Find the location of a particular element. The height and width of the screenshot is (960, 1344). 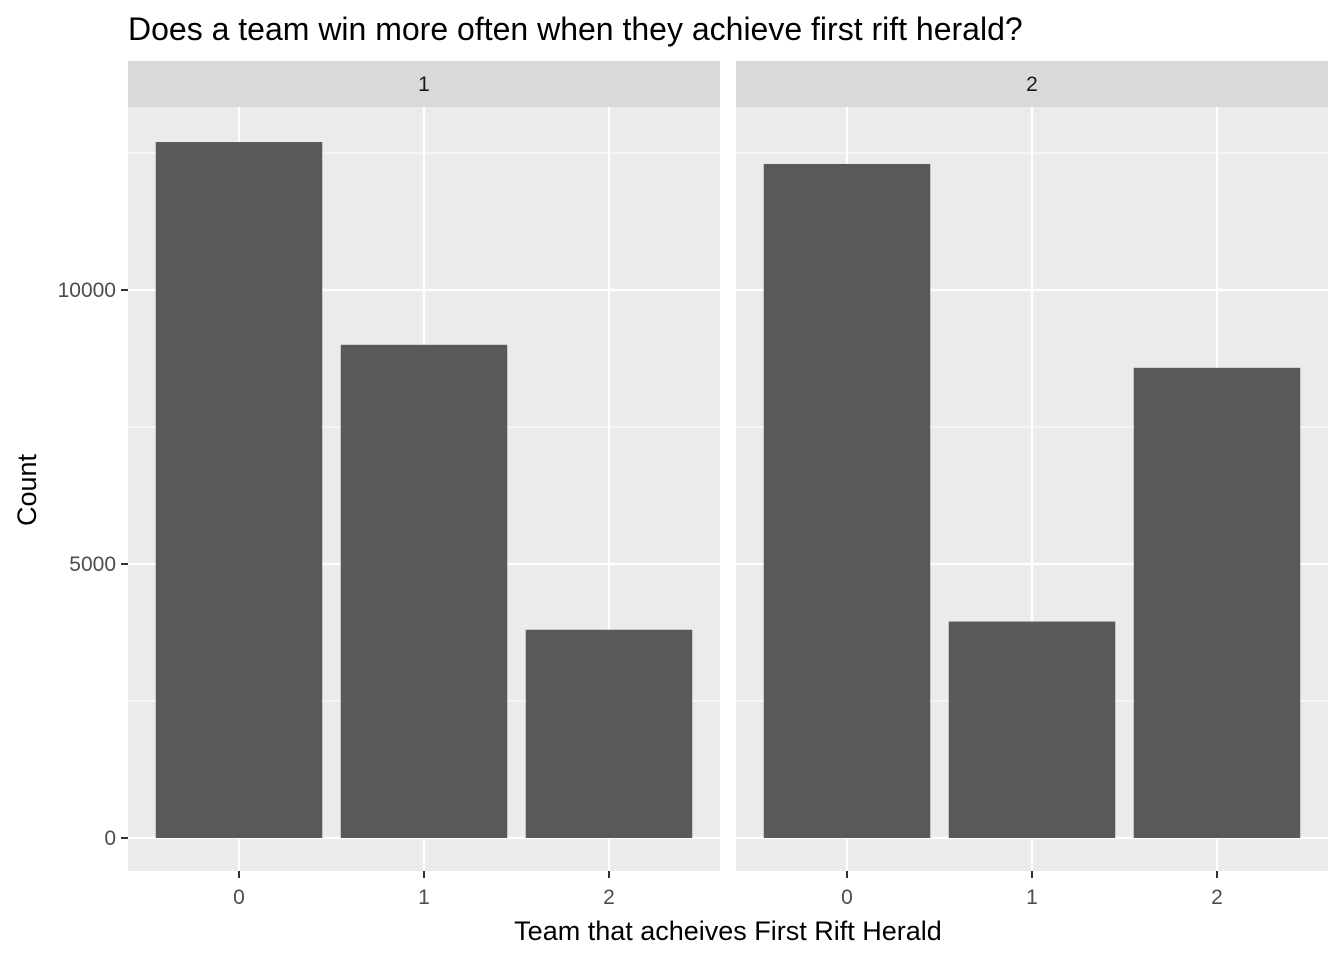

bar-facet2-cat2 is located at coordinates (1217, 602).